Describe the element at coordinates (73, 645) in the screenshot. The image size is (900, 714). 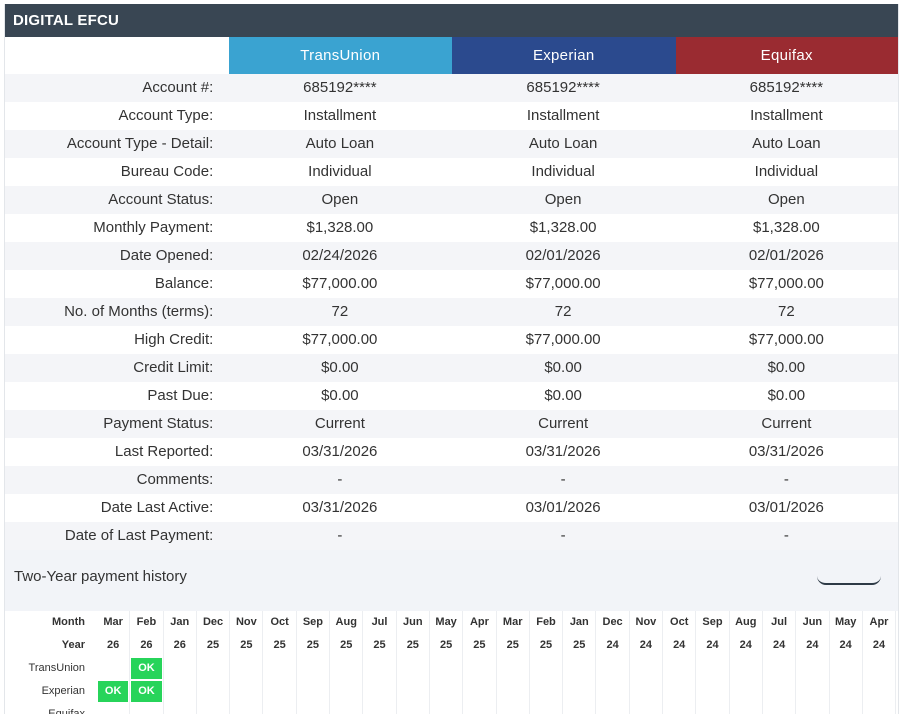
I see `history-row-label: Year` at that location.